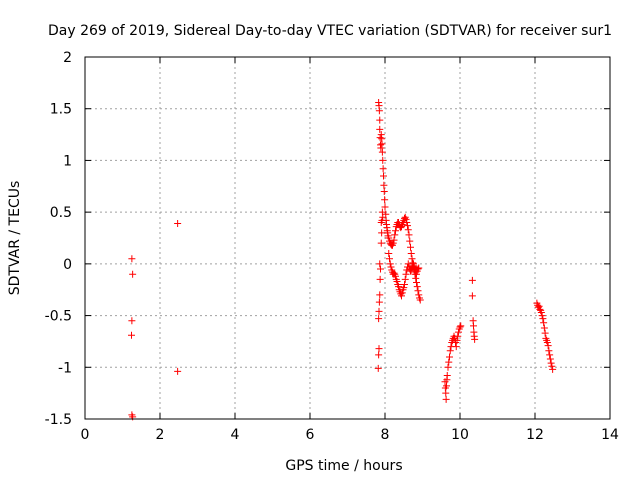 This screenshot has width=640, height=480. What do you see at coordinates (160, 435) in the screenshot?
I see `x-tick-label: 2` at bounding box center [160, 435].